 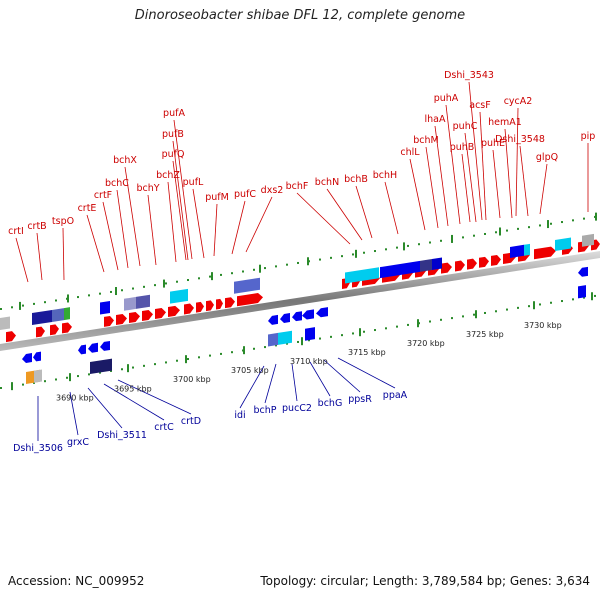 I want to click on forward-gene-label: bchM, so click(x=425, y=140).